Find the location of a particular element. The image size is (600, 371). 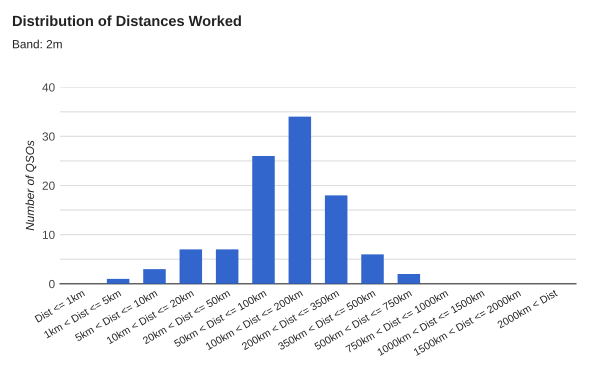

y-tick-label: 10 is located at coordinates (48, 235).